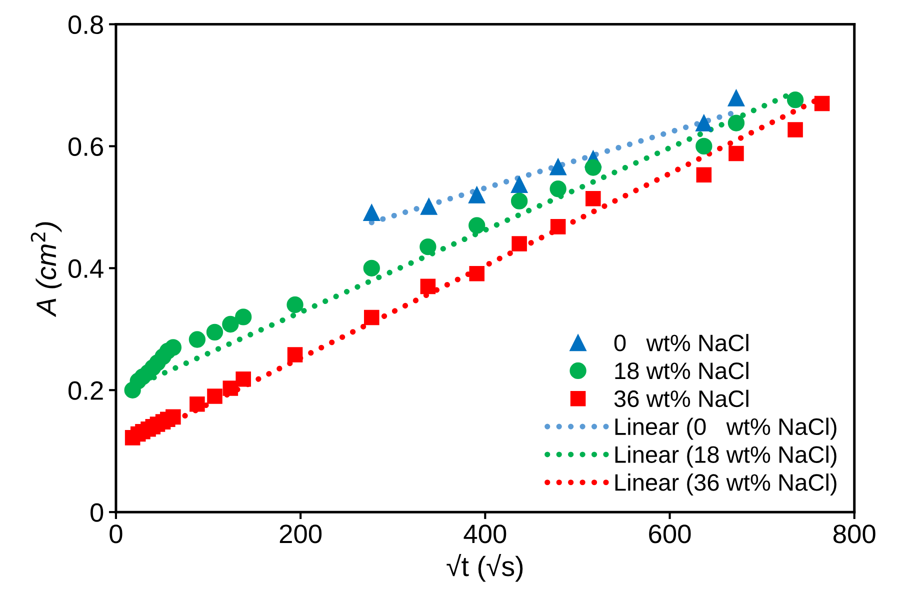 The width and height of the screenshot is (906, 606). Describe the element at coordinates (86, 268) in the screenshot. I see `y-tick-label: 0.4` at that location.